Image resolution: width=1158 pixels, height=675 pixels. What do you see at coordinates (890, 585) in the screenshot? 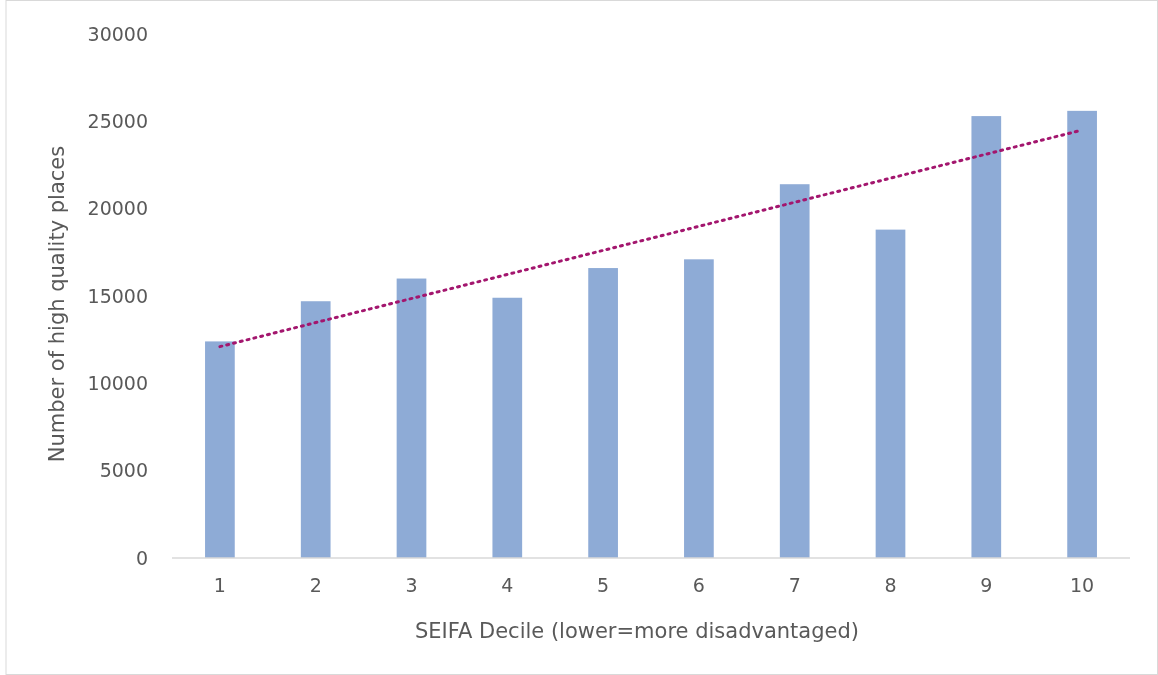
I see `x-tick-label: 8` at bounding box center [890, 585].